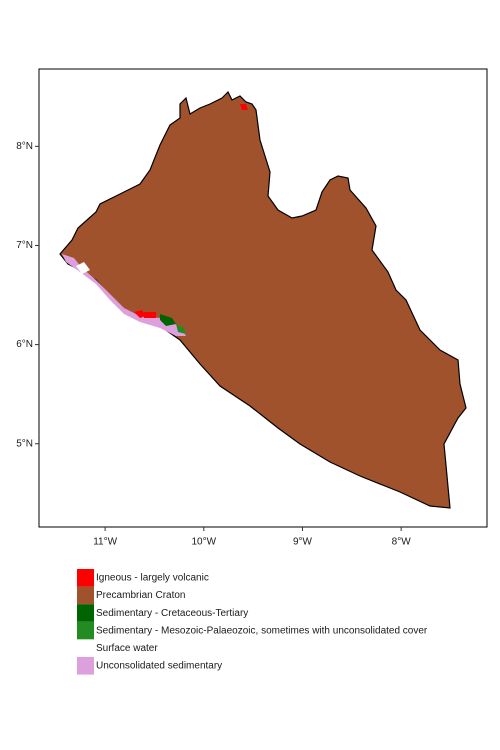 This screenshot has height=750, width=500. I want to click on cretaceous-area, so click(168, 320).